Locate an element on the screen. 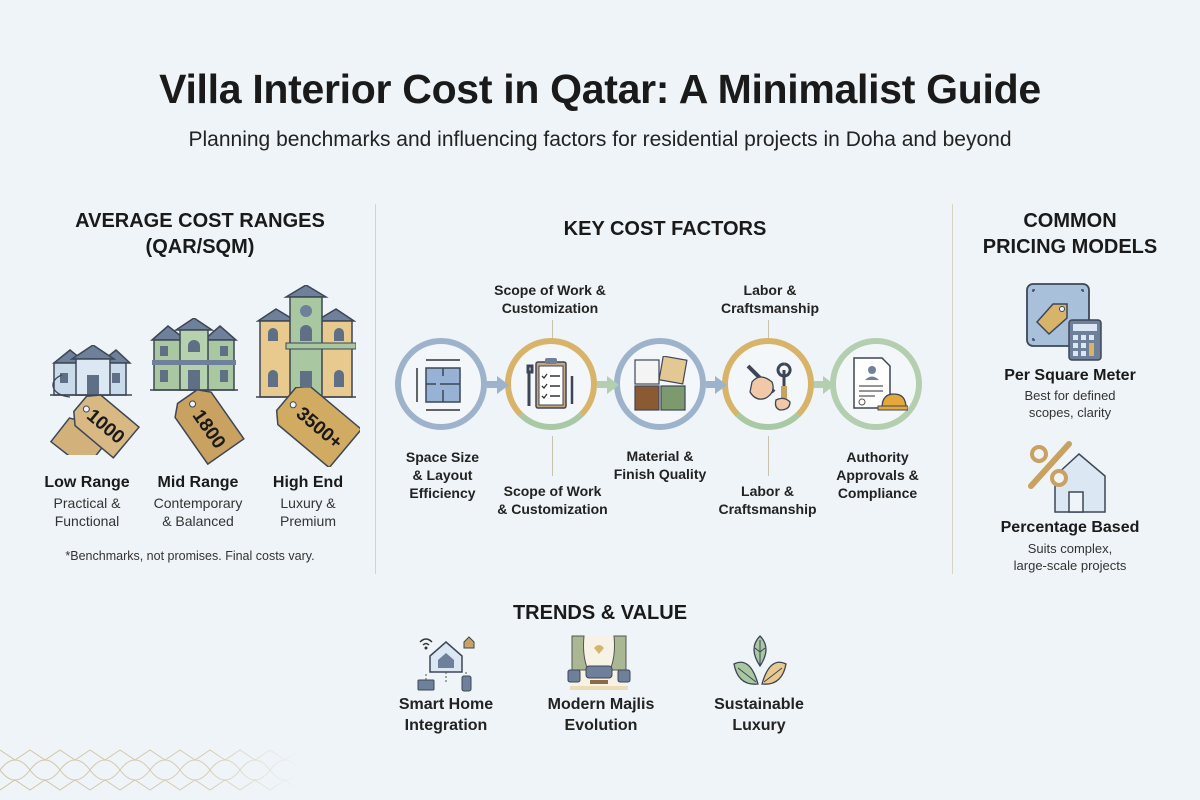  factor-label-authority: Authority Approvals & Compliance is located at coordinates (877, 475).